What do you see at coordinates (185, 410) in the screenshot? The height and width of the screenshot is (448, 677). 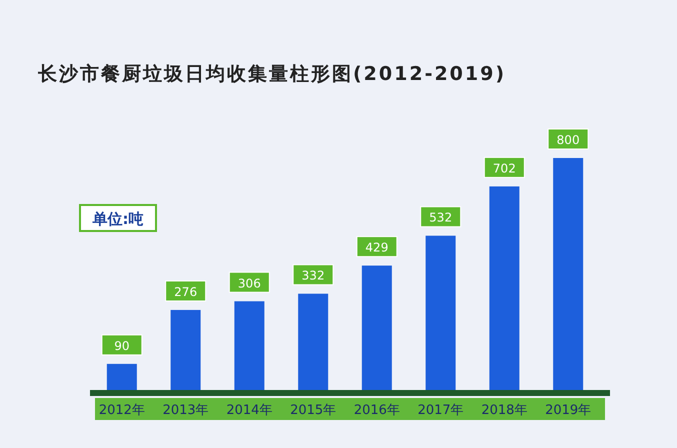 I see `x-tick: 2013年` at bounding box center [185, 410].